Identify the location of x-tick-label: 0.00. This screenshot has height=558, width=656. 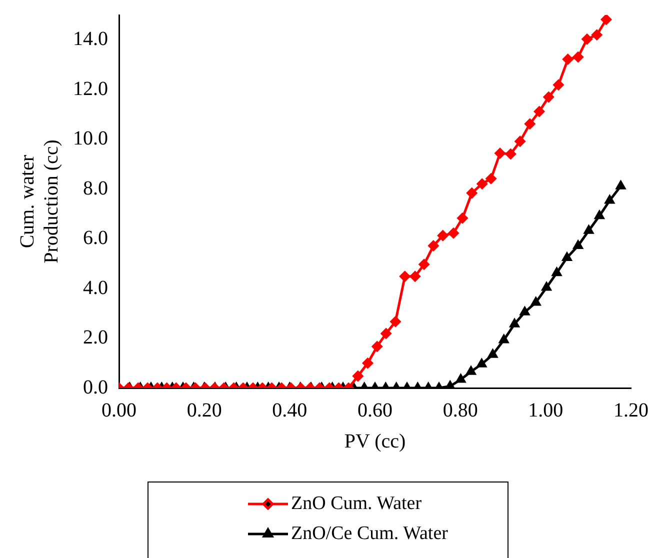
(119, 410).